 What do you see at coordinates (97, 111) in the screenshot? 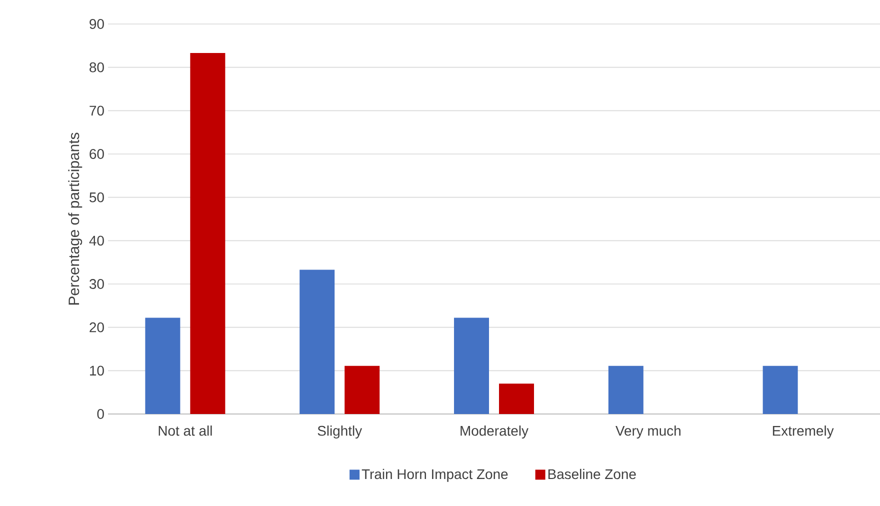
I see `y-tick-label: 70` at bounding box center [97, 111].